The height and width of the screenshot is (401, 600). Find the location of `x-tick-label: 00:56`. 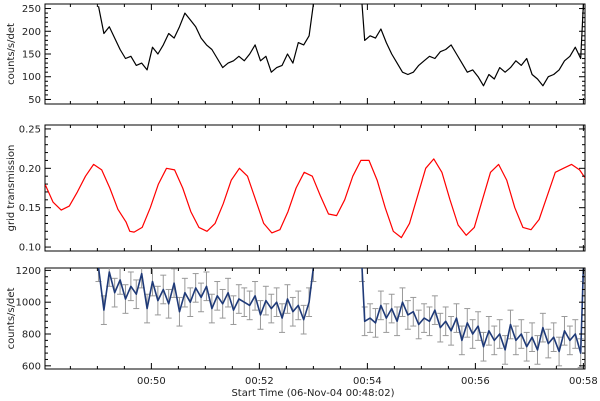

x-tick-label: 00:56 is located at coordinates (475, 381).